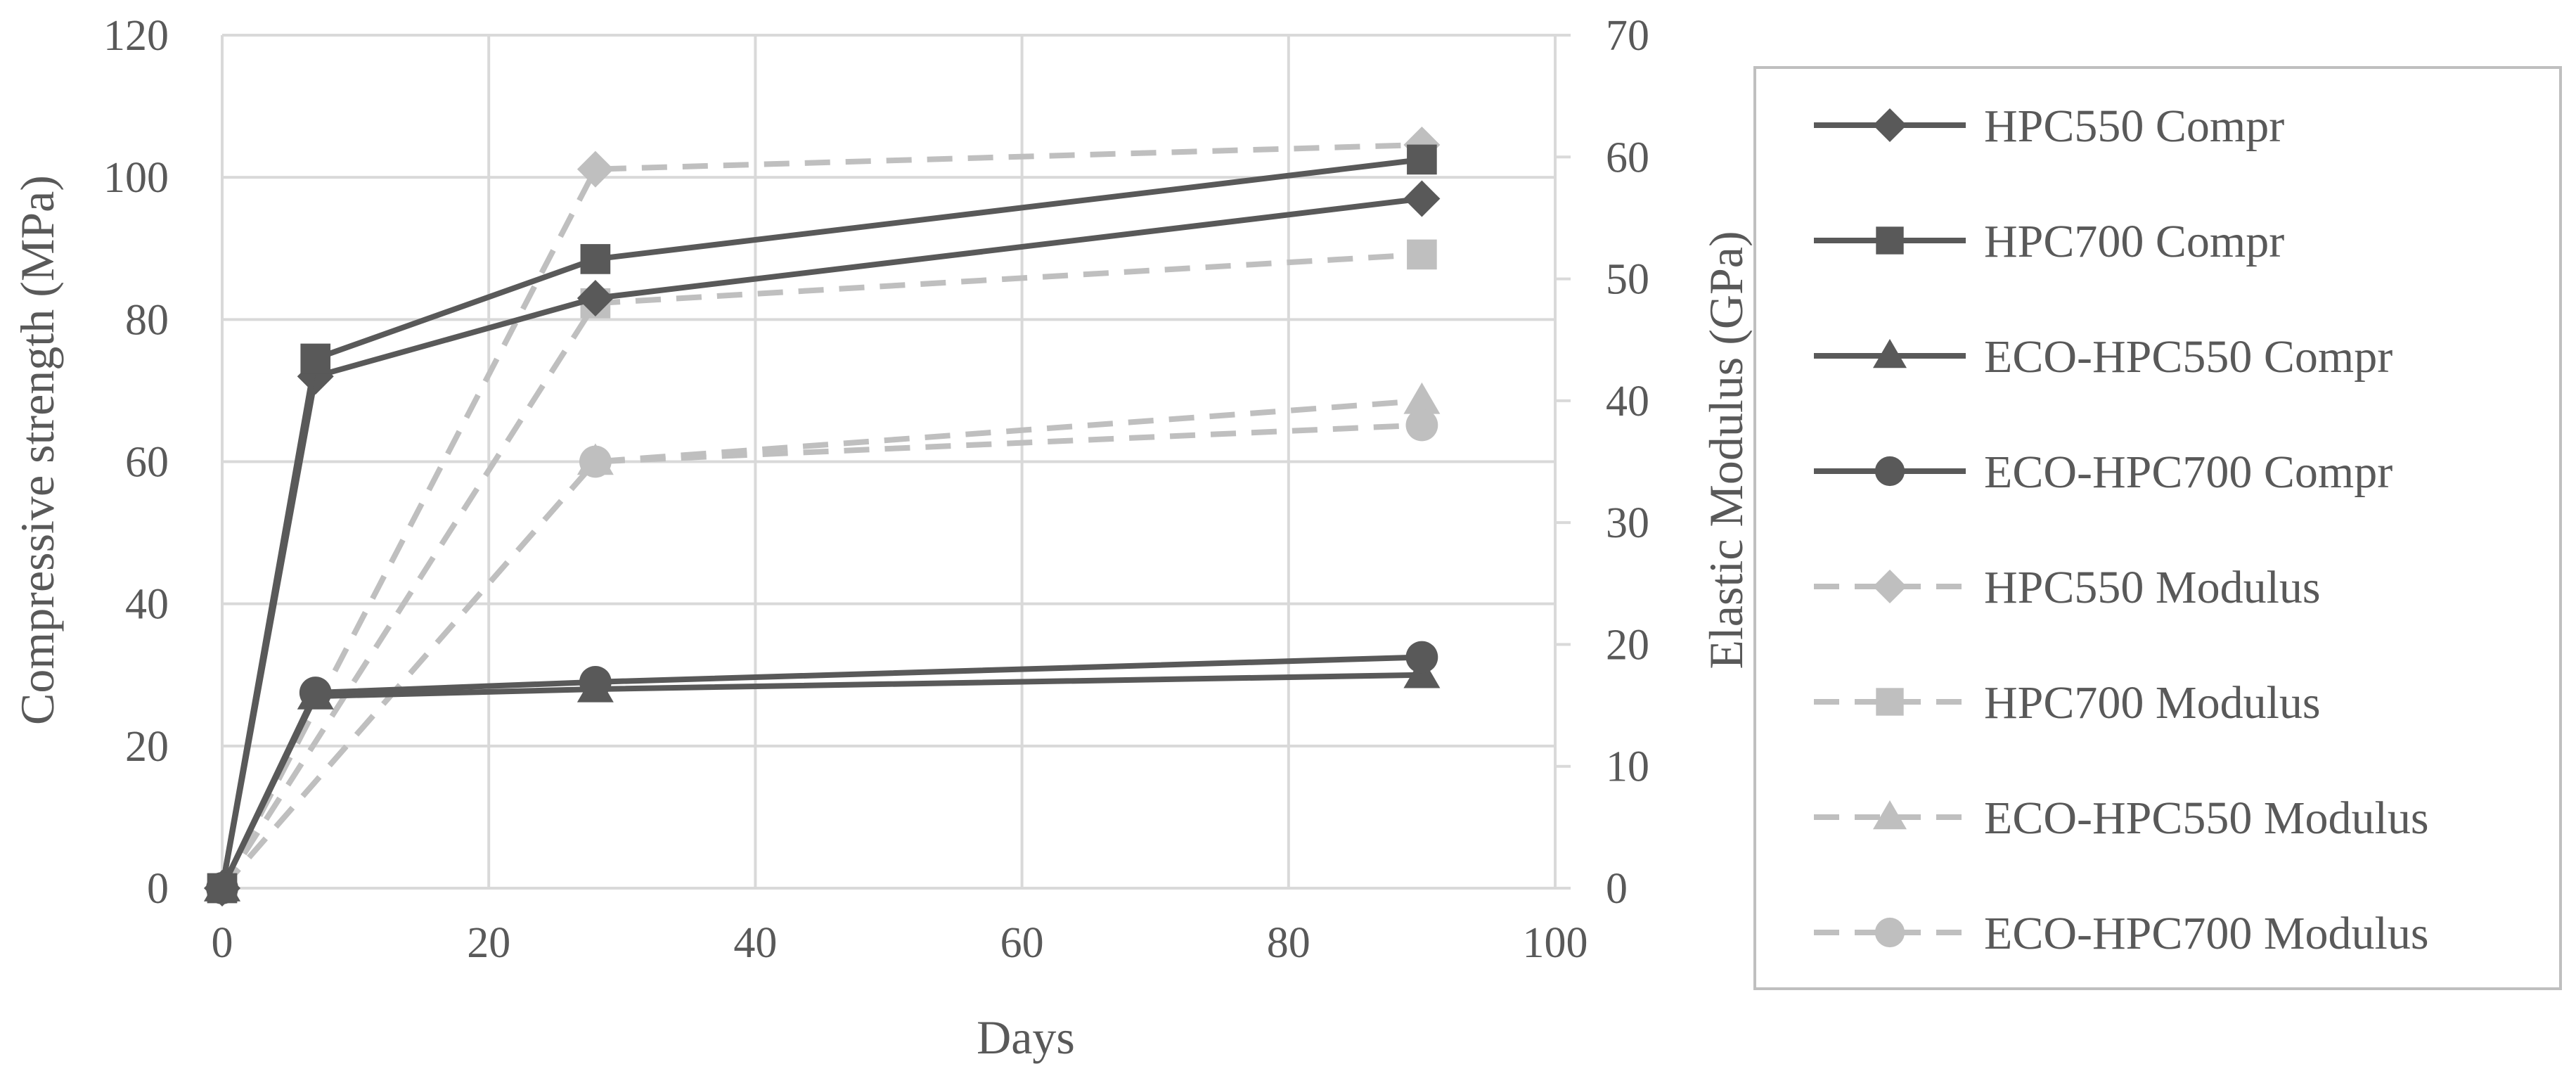 This screenshot has height=1090, width=2576. Describe the element at coordinates (1627, 462) in the screenshot. I see `y2-axis-ticks: 0 10 20 30 40 50 60 70` at that location.